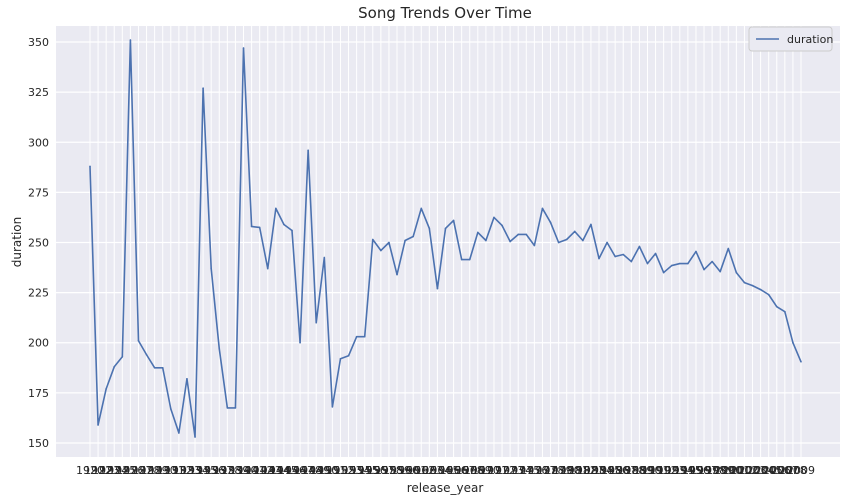 Image resolution: width=850 pixels, height=495 pixels. I want to click on x-tick-label: 1952, so click(340, 470).